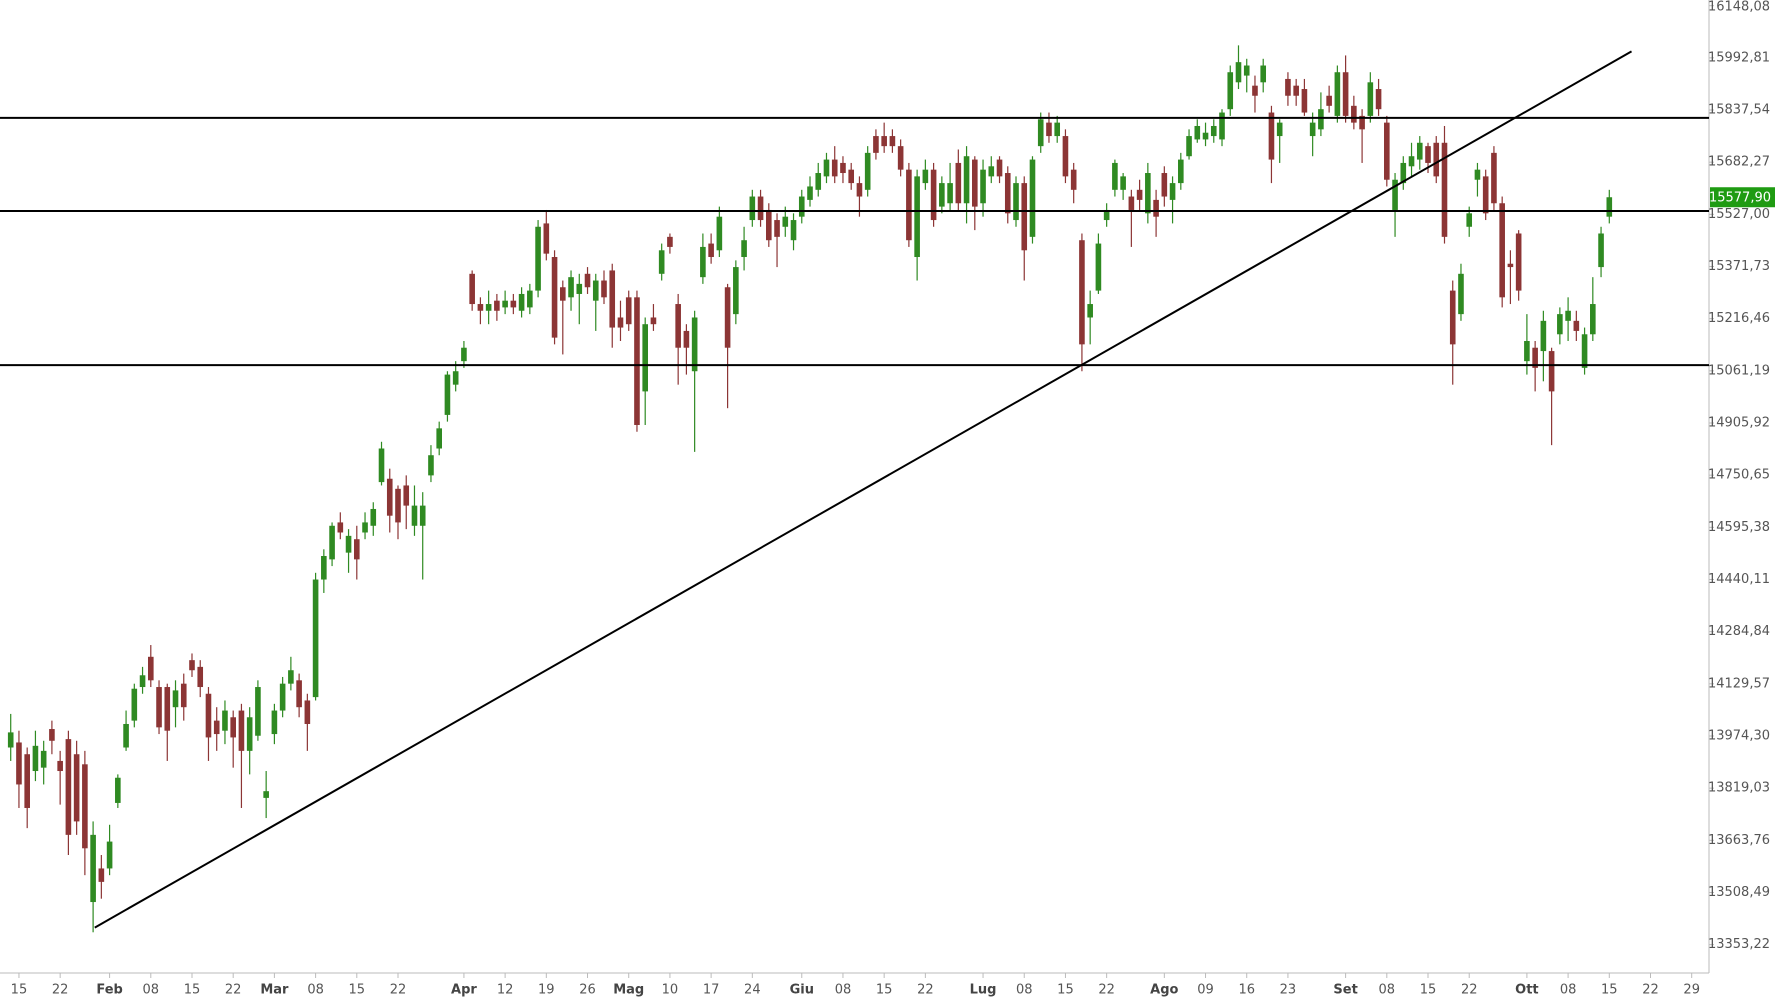 The width and height of the screenshot is (1775, 1000). Describe the element at coordinates (1739, 683) in the screenshot. I see `y-tick-label: 14129,57` at that location.